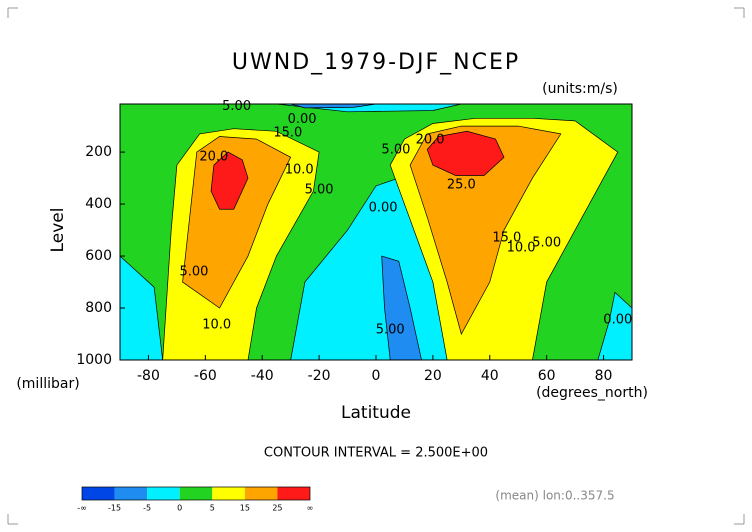 The width and height of the screenshot is (752, 532). Describe the element at coordinates (554, 496) in the screenshot. I see `footer: (mean) lon:0..357.5` at that location.